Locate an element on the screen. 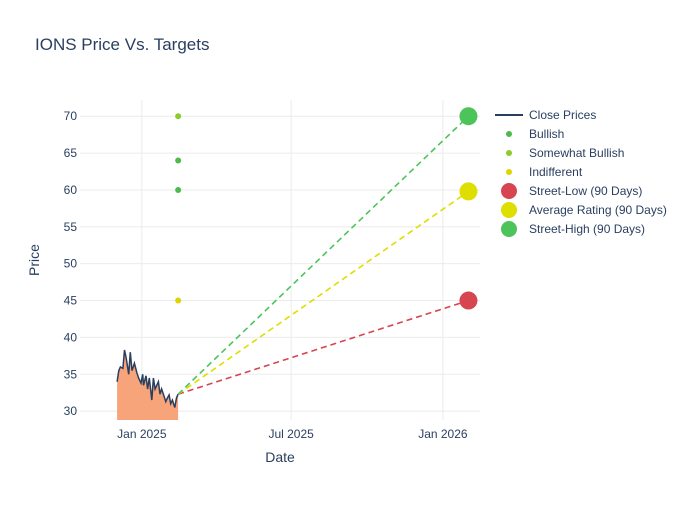  y-tick-label: 70 is located at coordinates (71, 116).